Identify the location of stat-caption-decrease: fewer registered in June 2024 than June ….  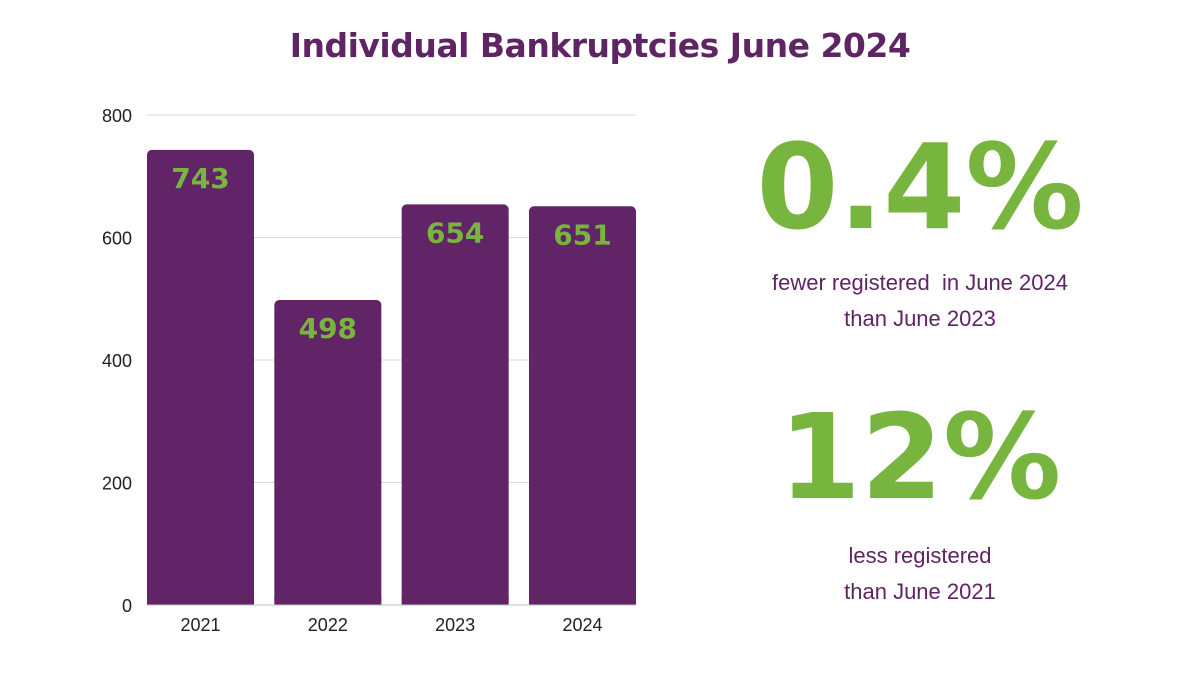
(920, 301).